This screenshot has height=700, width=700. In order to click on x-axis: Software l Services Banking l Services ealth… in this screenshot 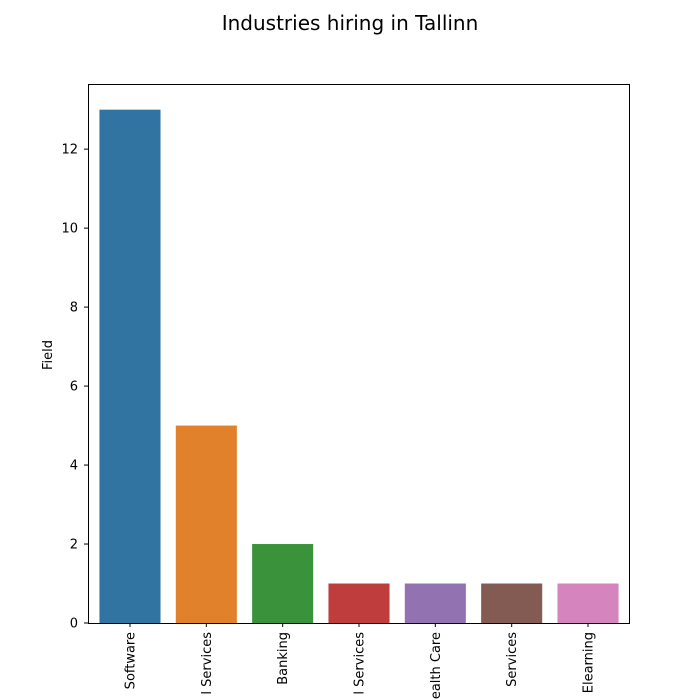, I will do `click(360, 661)`.